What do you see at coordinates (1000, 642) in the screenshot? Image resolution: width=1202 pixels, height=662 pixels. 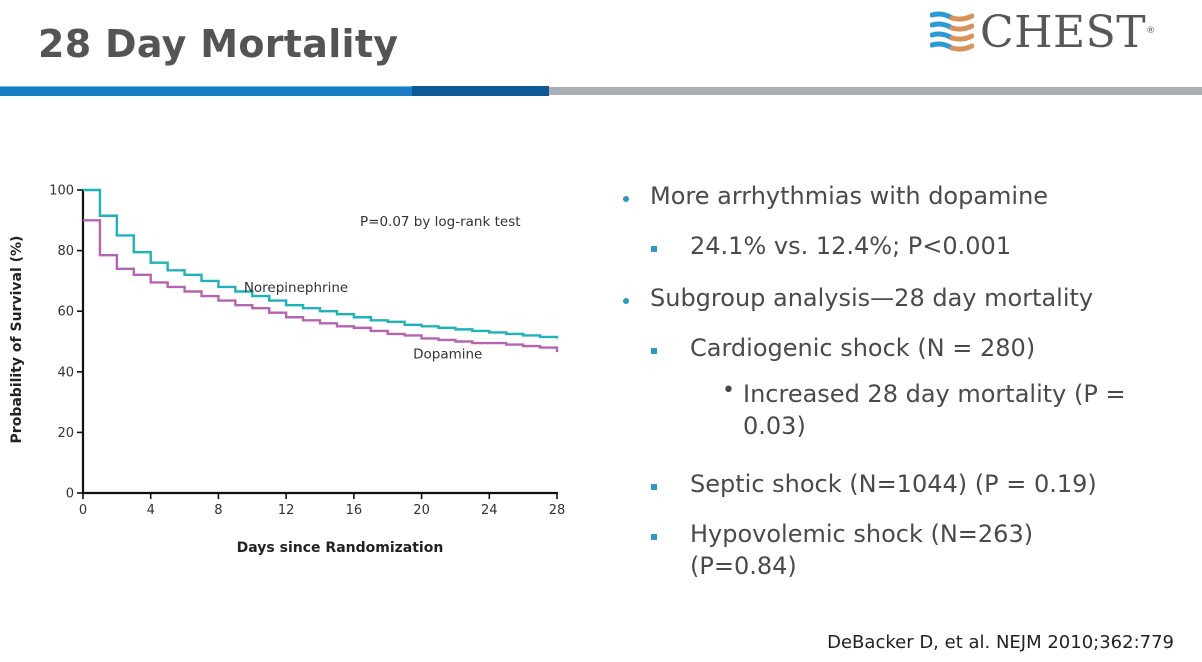 I see `citation: DeBacker D, et al. NEJM 2010;362:779` at bounding box center [1000, 642].